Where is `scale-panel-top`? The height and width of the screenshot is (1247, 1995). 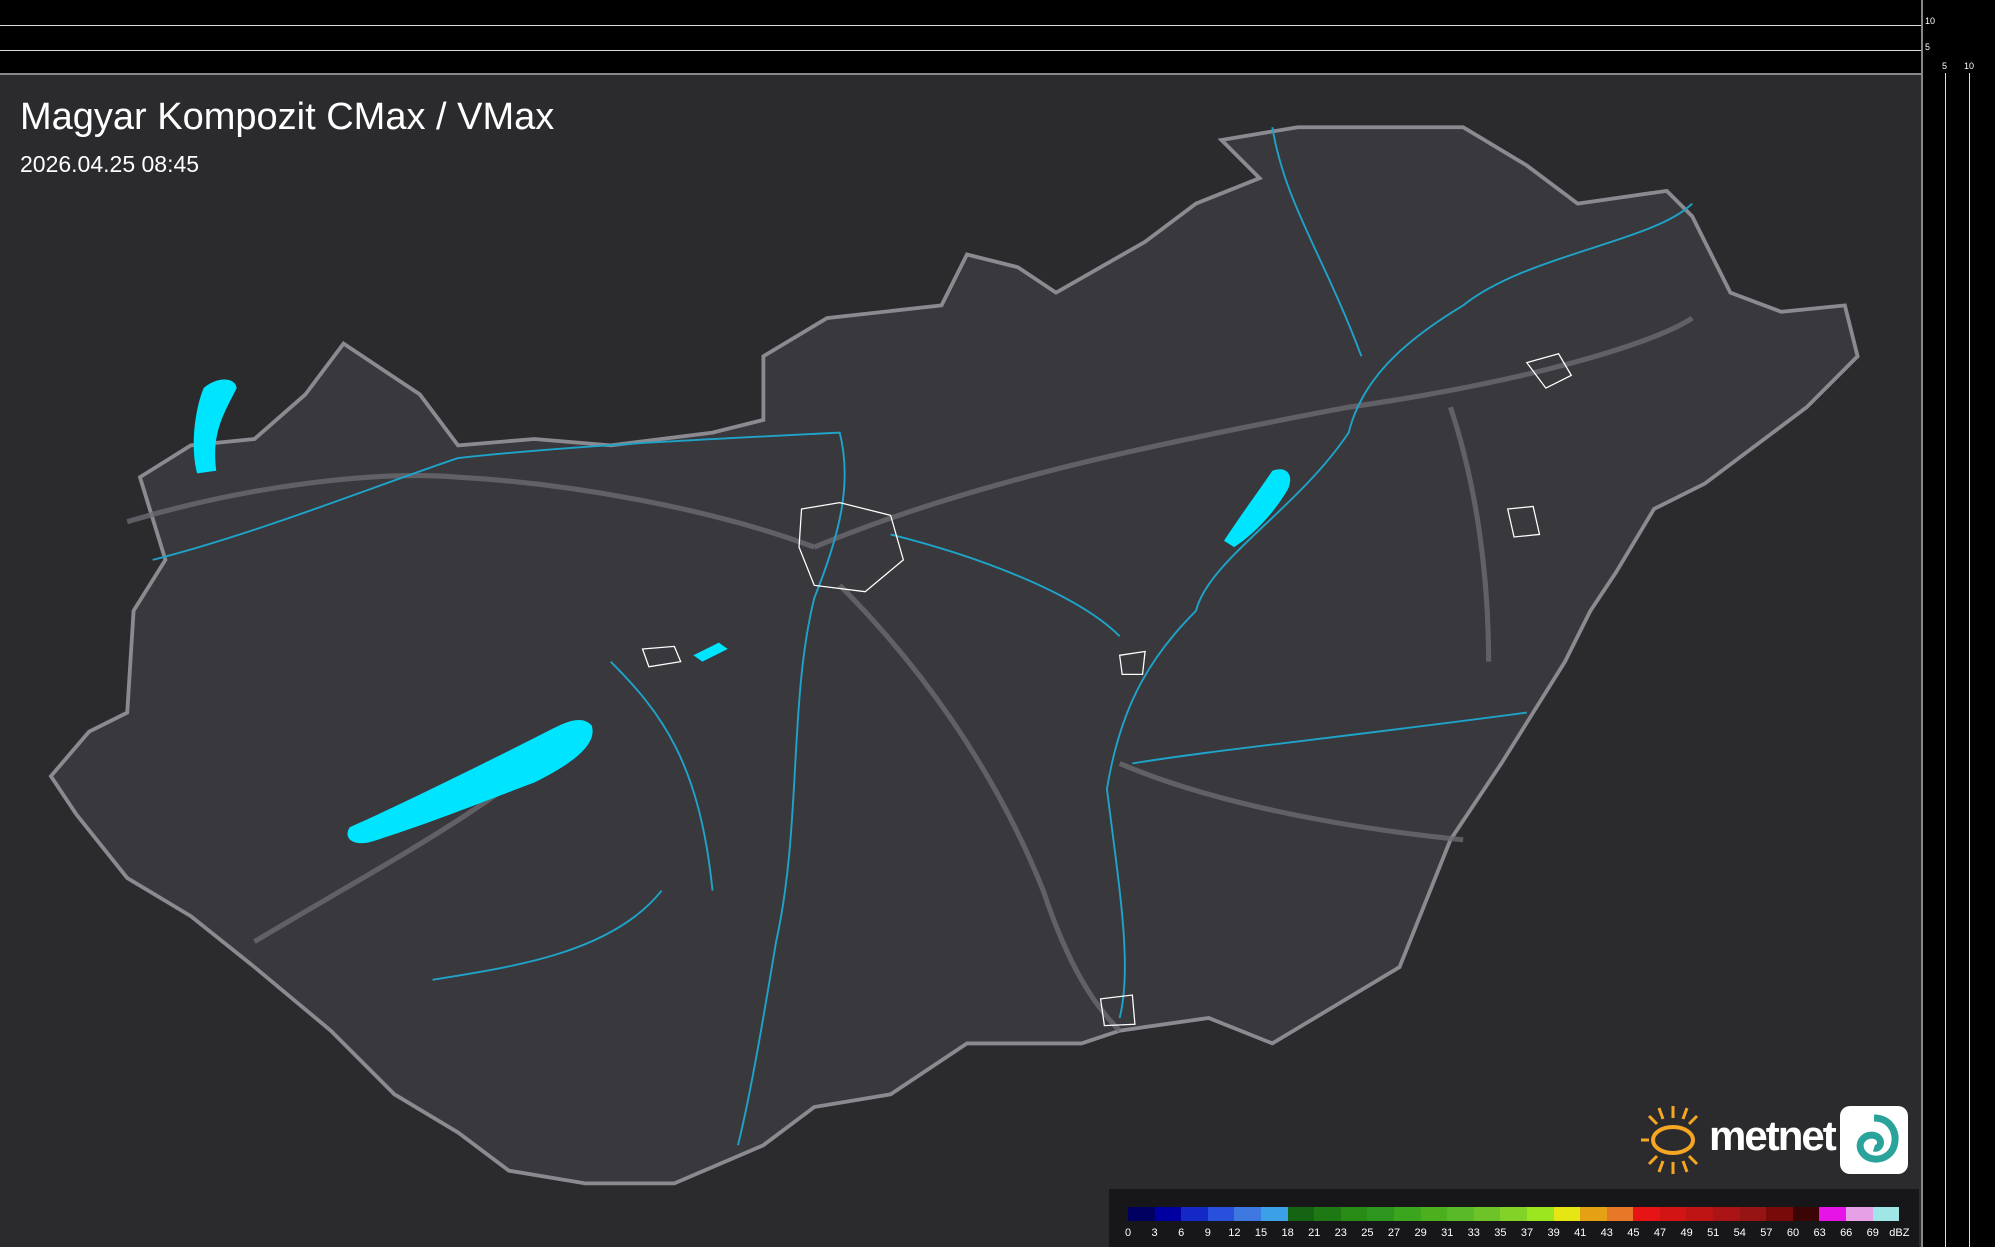
scale-panel-top is located at coordinates (960, 37).